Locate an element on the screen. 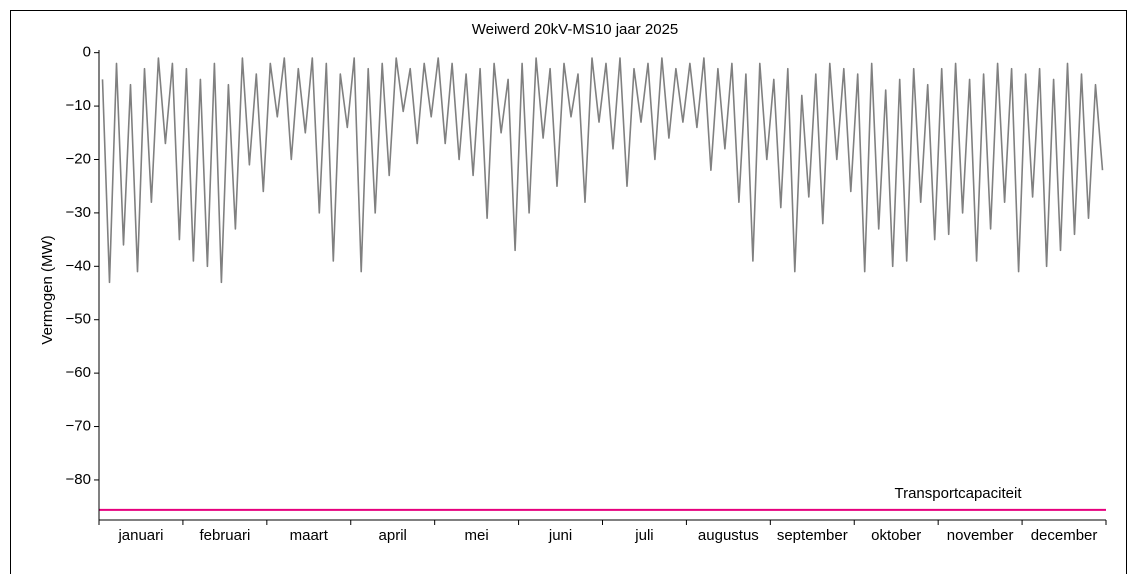  x-tick-label: februari is located at coordinates (224, 535).